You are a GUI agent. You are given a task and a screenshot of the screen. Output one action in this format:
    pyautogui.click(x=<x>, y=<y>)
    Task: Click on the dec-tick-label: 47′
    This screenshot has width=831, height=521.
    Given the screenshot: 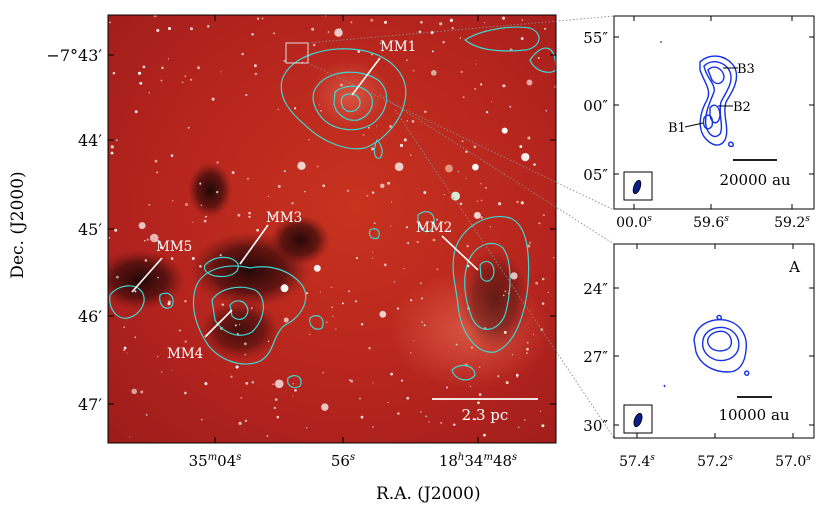 What is the action you would take?
    pyautogui.click(x=90, y=404)
    